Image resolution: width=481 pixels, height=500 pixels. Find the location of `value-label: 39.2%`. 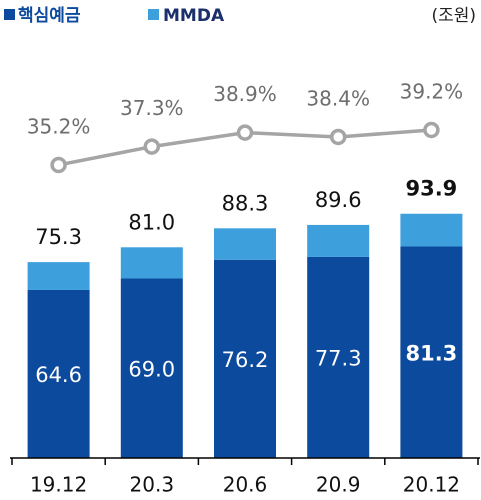

value-label: 39.2% is located at coordinates (432, 91).